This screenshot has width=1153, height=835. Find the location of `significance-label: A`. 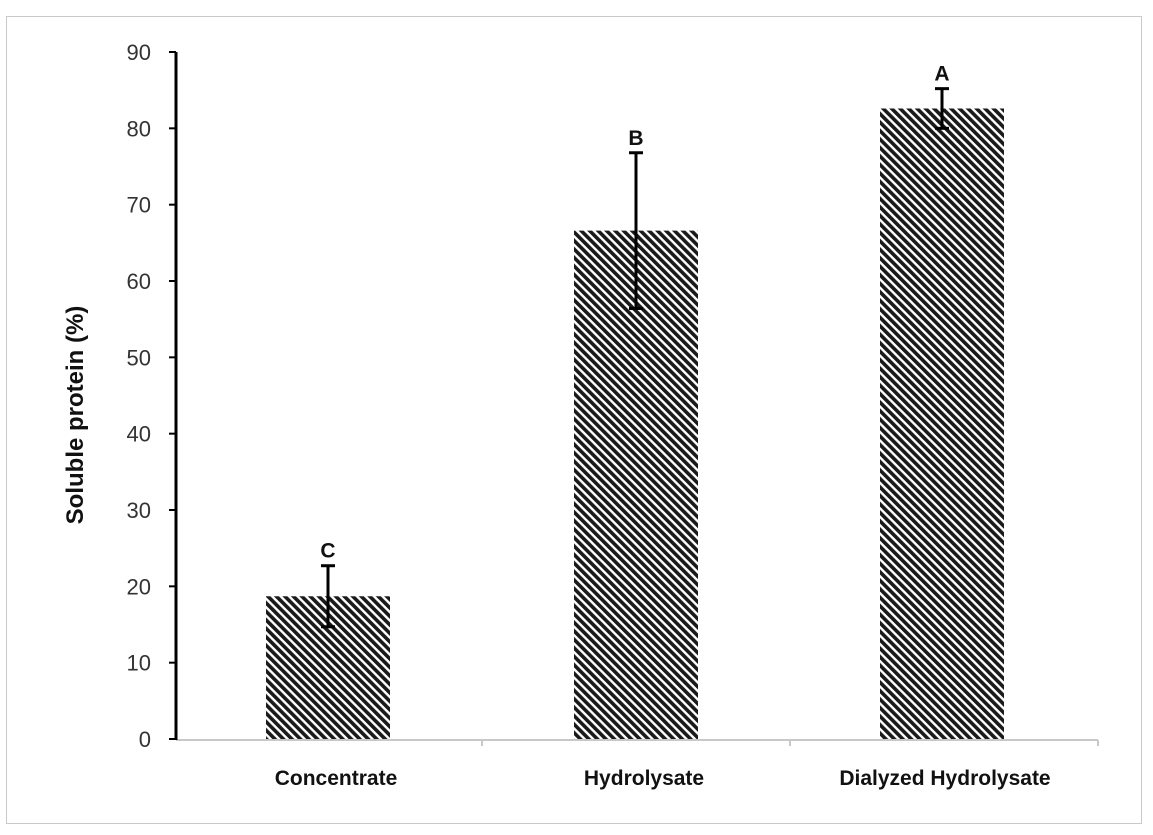

significance-label: A is located at coordinates (941, 74).